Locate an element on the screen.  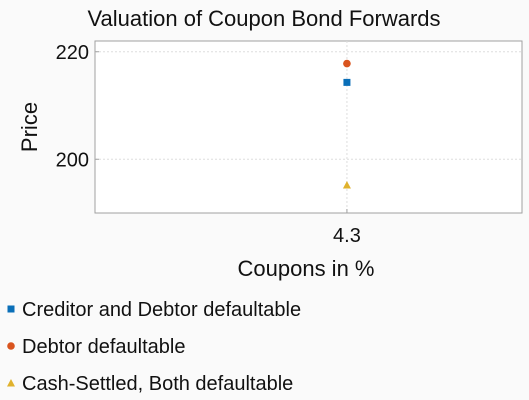
legend-marker-circle is located at coordinates (11, 346).